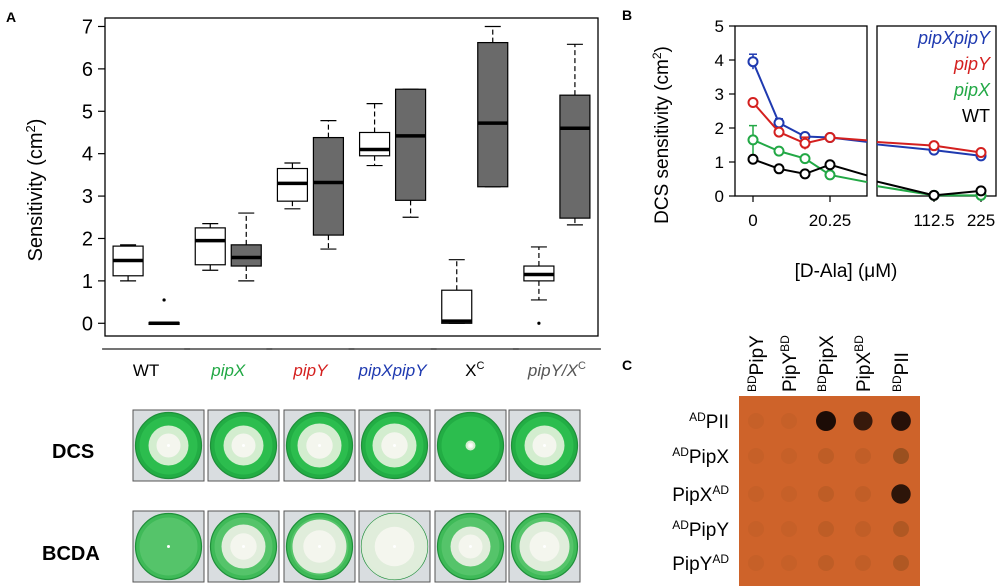  What do you see at coordinates (310, 370) in the screenshot?
I see `strain-label: pipY` at bounding box center [310, 370].